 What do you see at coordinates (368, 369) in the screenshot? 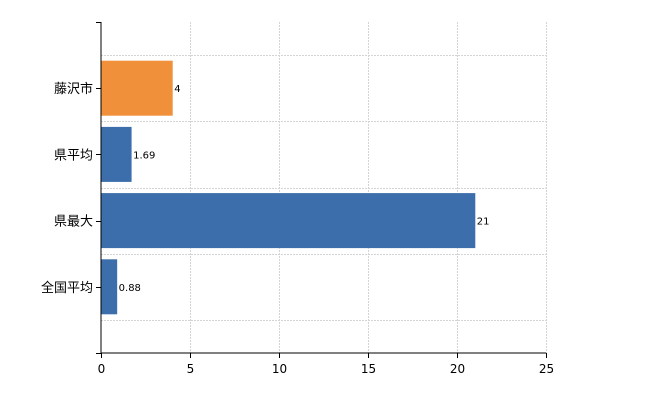
I see `x-tick-label-3: 15` at bounding box center [368, 369].